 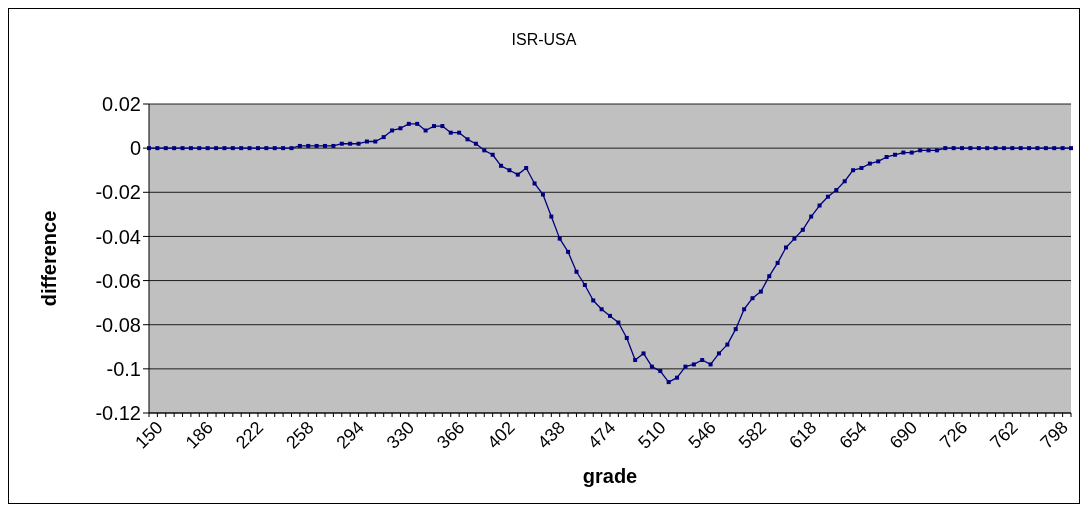 I want to click on x-tick-label: 654, so click(x=853, y=435).